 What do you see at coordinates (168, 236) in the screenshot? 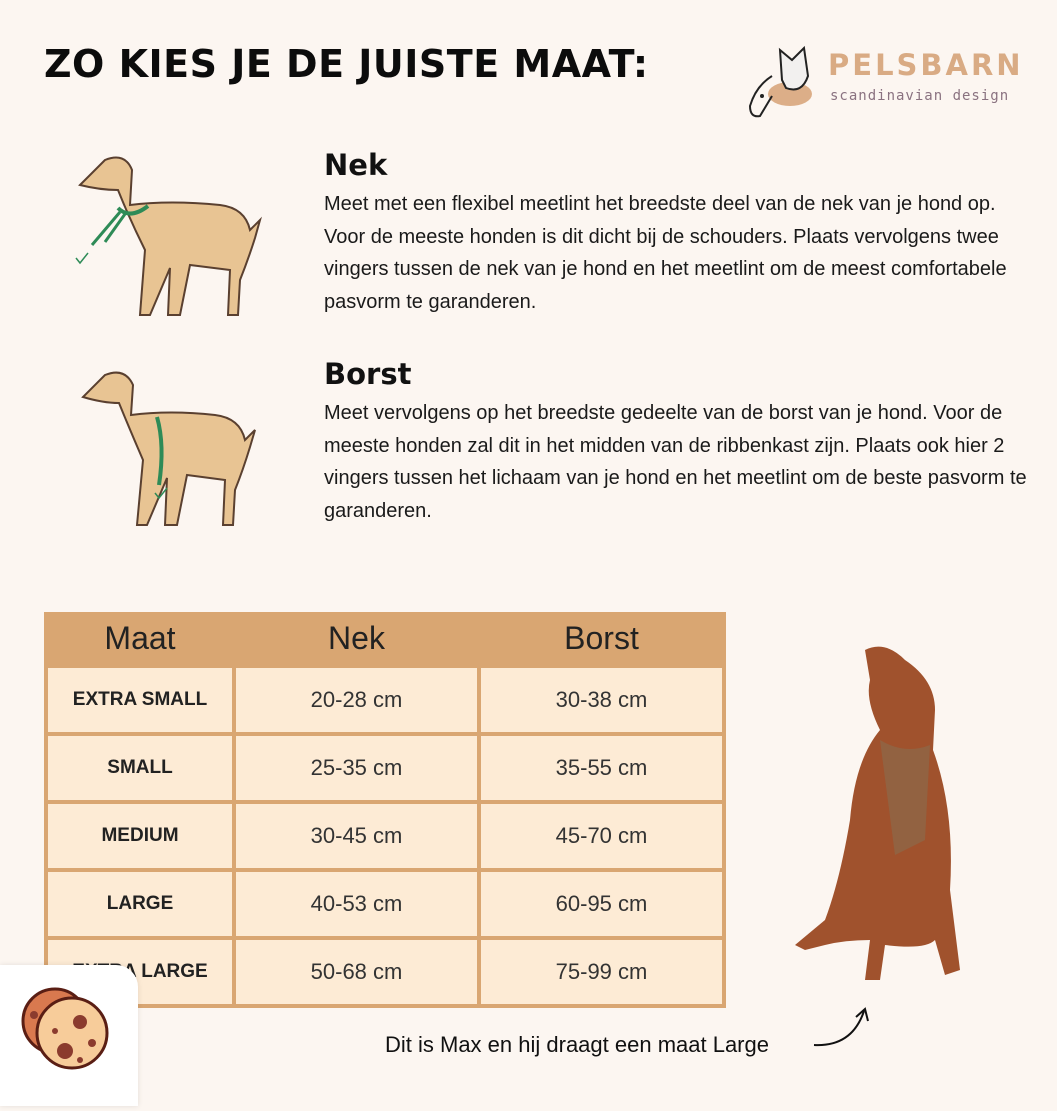
I see `dog-neck-illustration` at bounding box center [168, 236].